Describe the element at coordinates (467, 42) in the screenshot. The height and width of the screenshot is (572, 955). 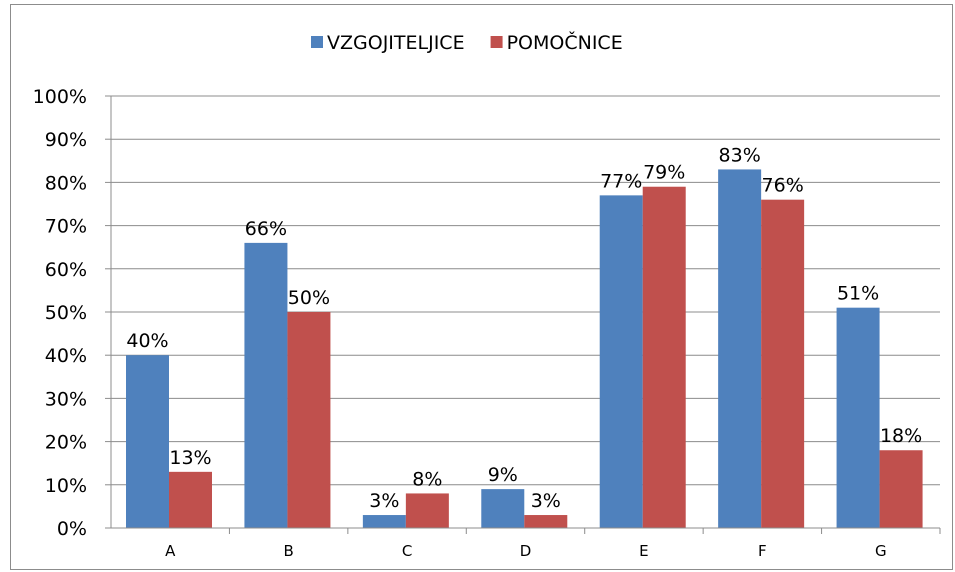
I see `legend: VZGOJITELJICE POMOČNICE` at that location.